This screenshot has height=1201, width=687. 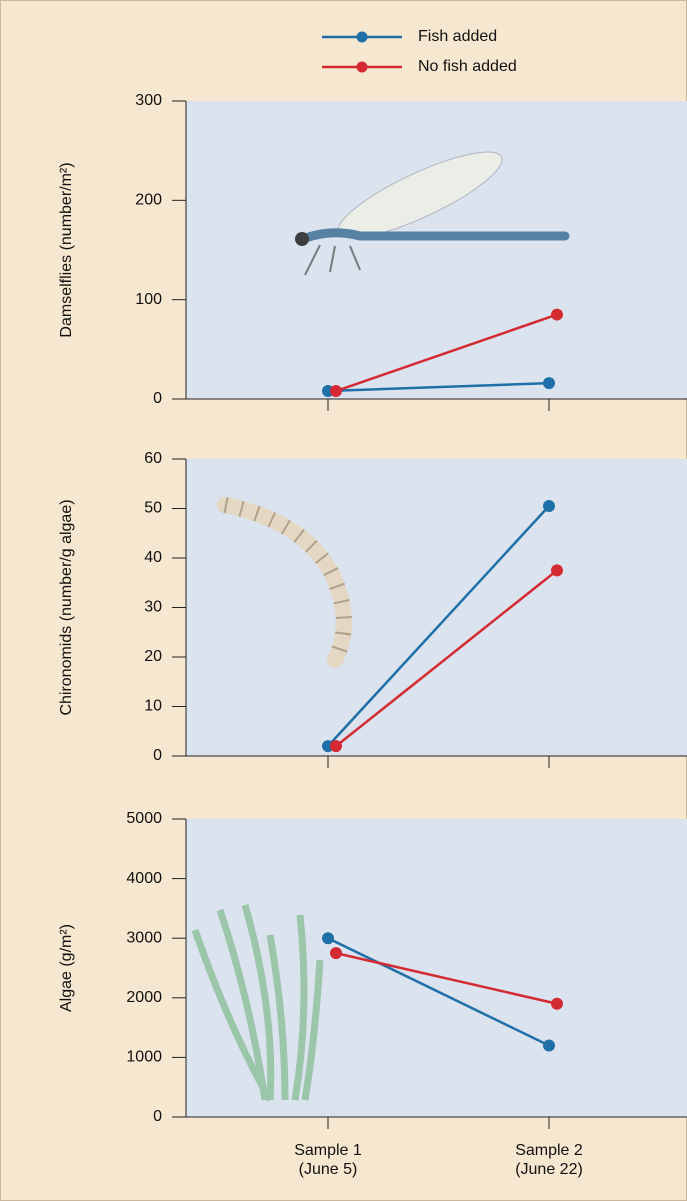 I want to click on y-tick-label: 1000, so click(x=144, y=1057).